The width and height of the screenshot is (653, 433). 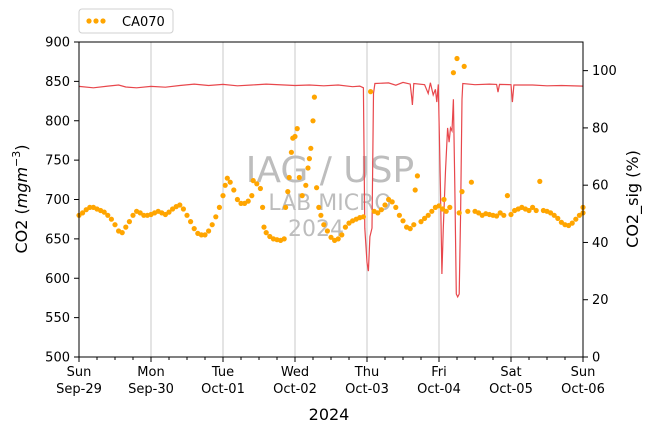 I want to click on legend-box, so click(x=126, y=21).